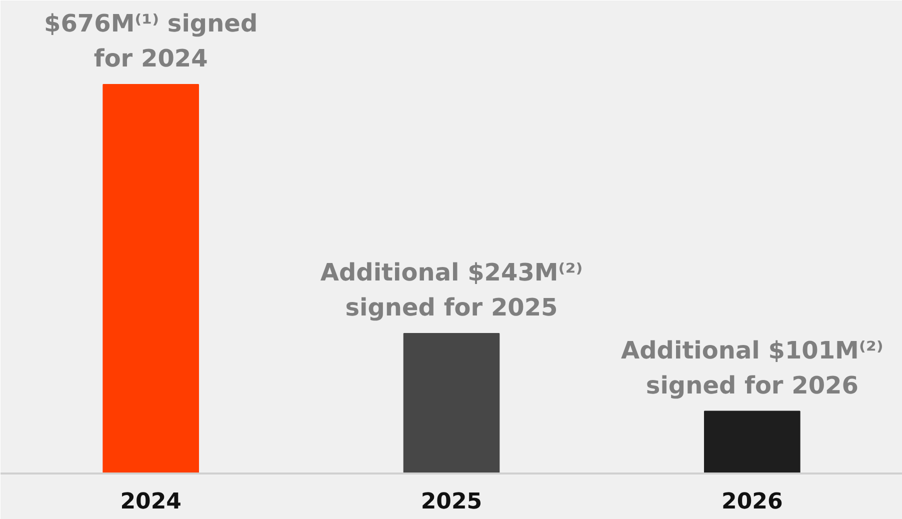 This screenshot has height=519, width=902. What do you see at coordinates (151, 502) in the screenshot?
I see `x-tick-label: 2024` at bounding box center [151, 502].